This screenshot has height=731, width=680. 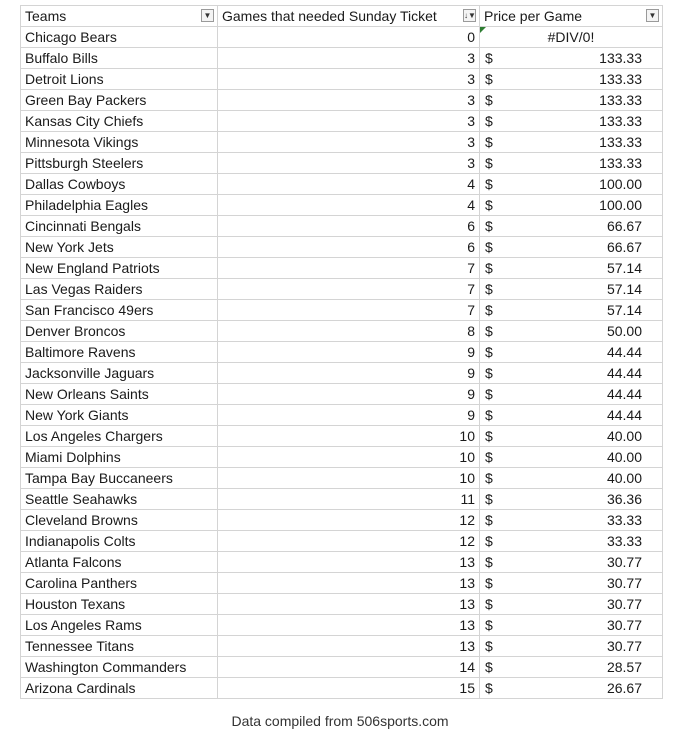 I want to click on team-cell: Tampa Bay Buccaneers, so click(x=119, y=478).